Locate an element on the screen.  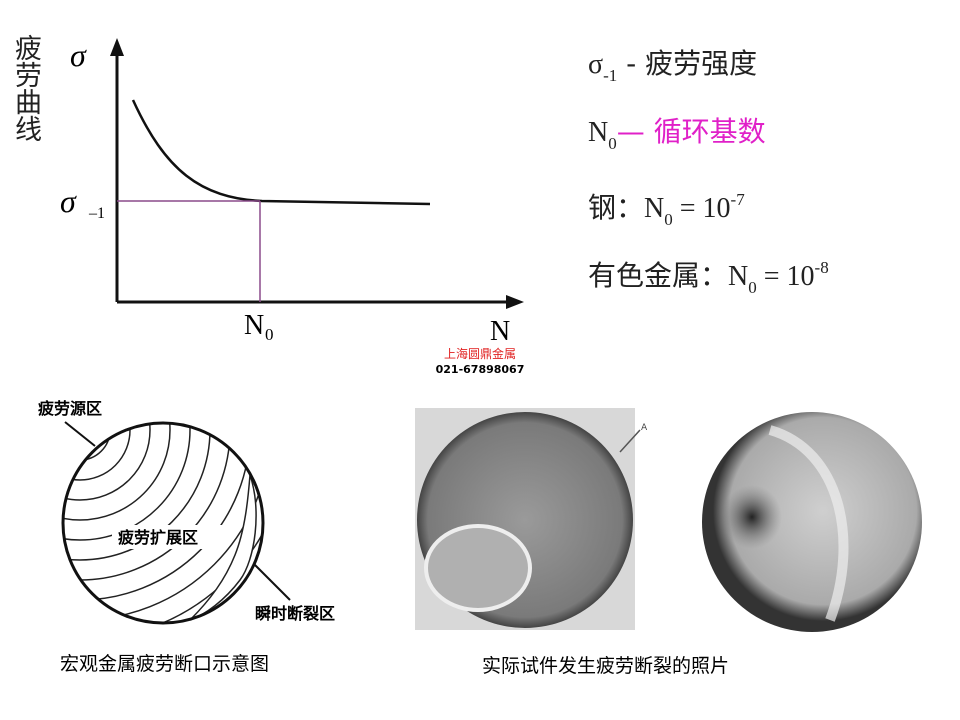
curve-axes is located at coordinates (313, 177).